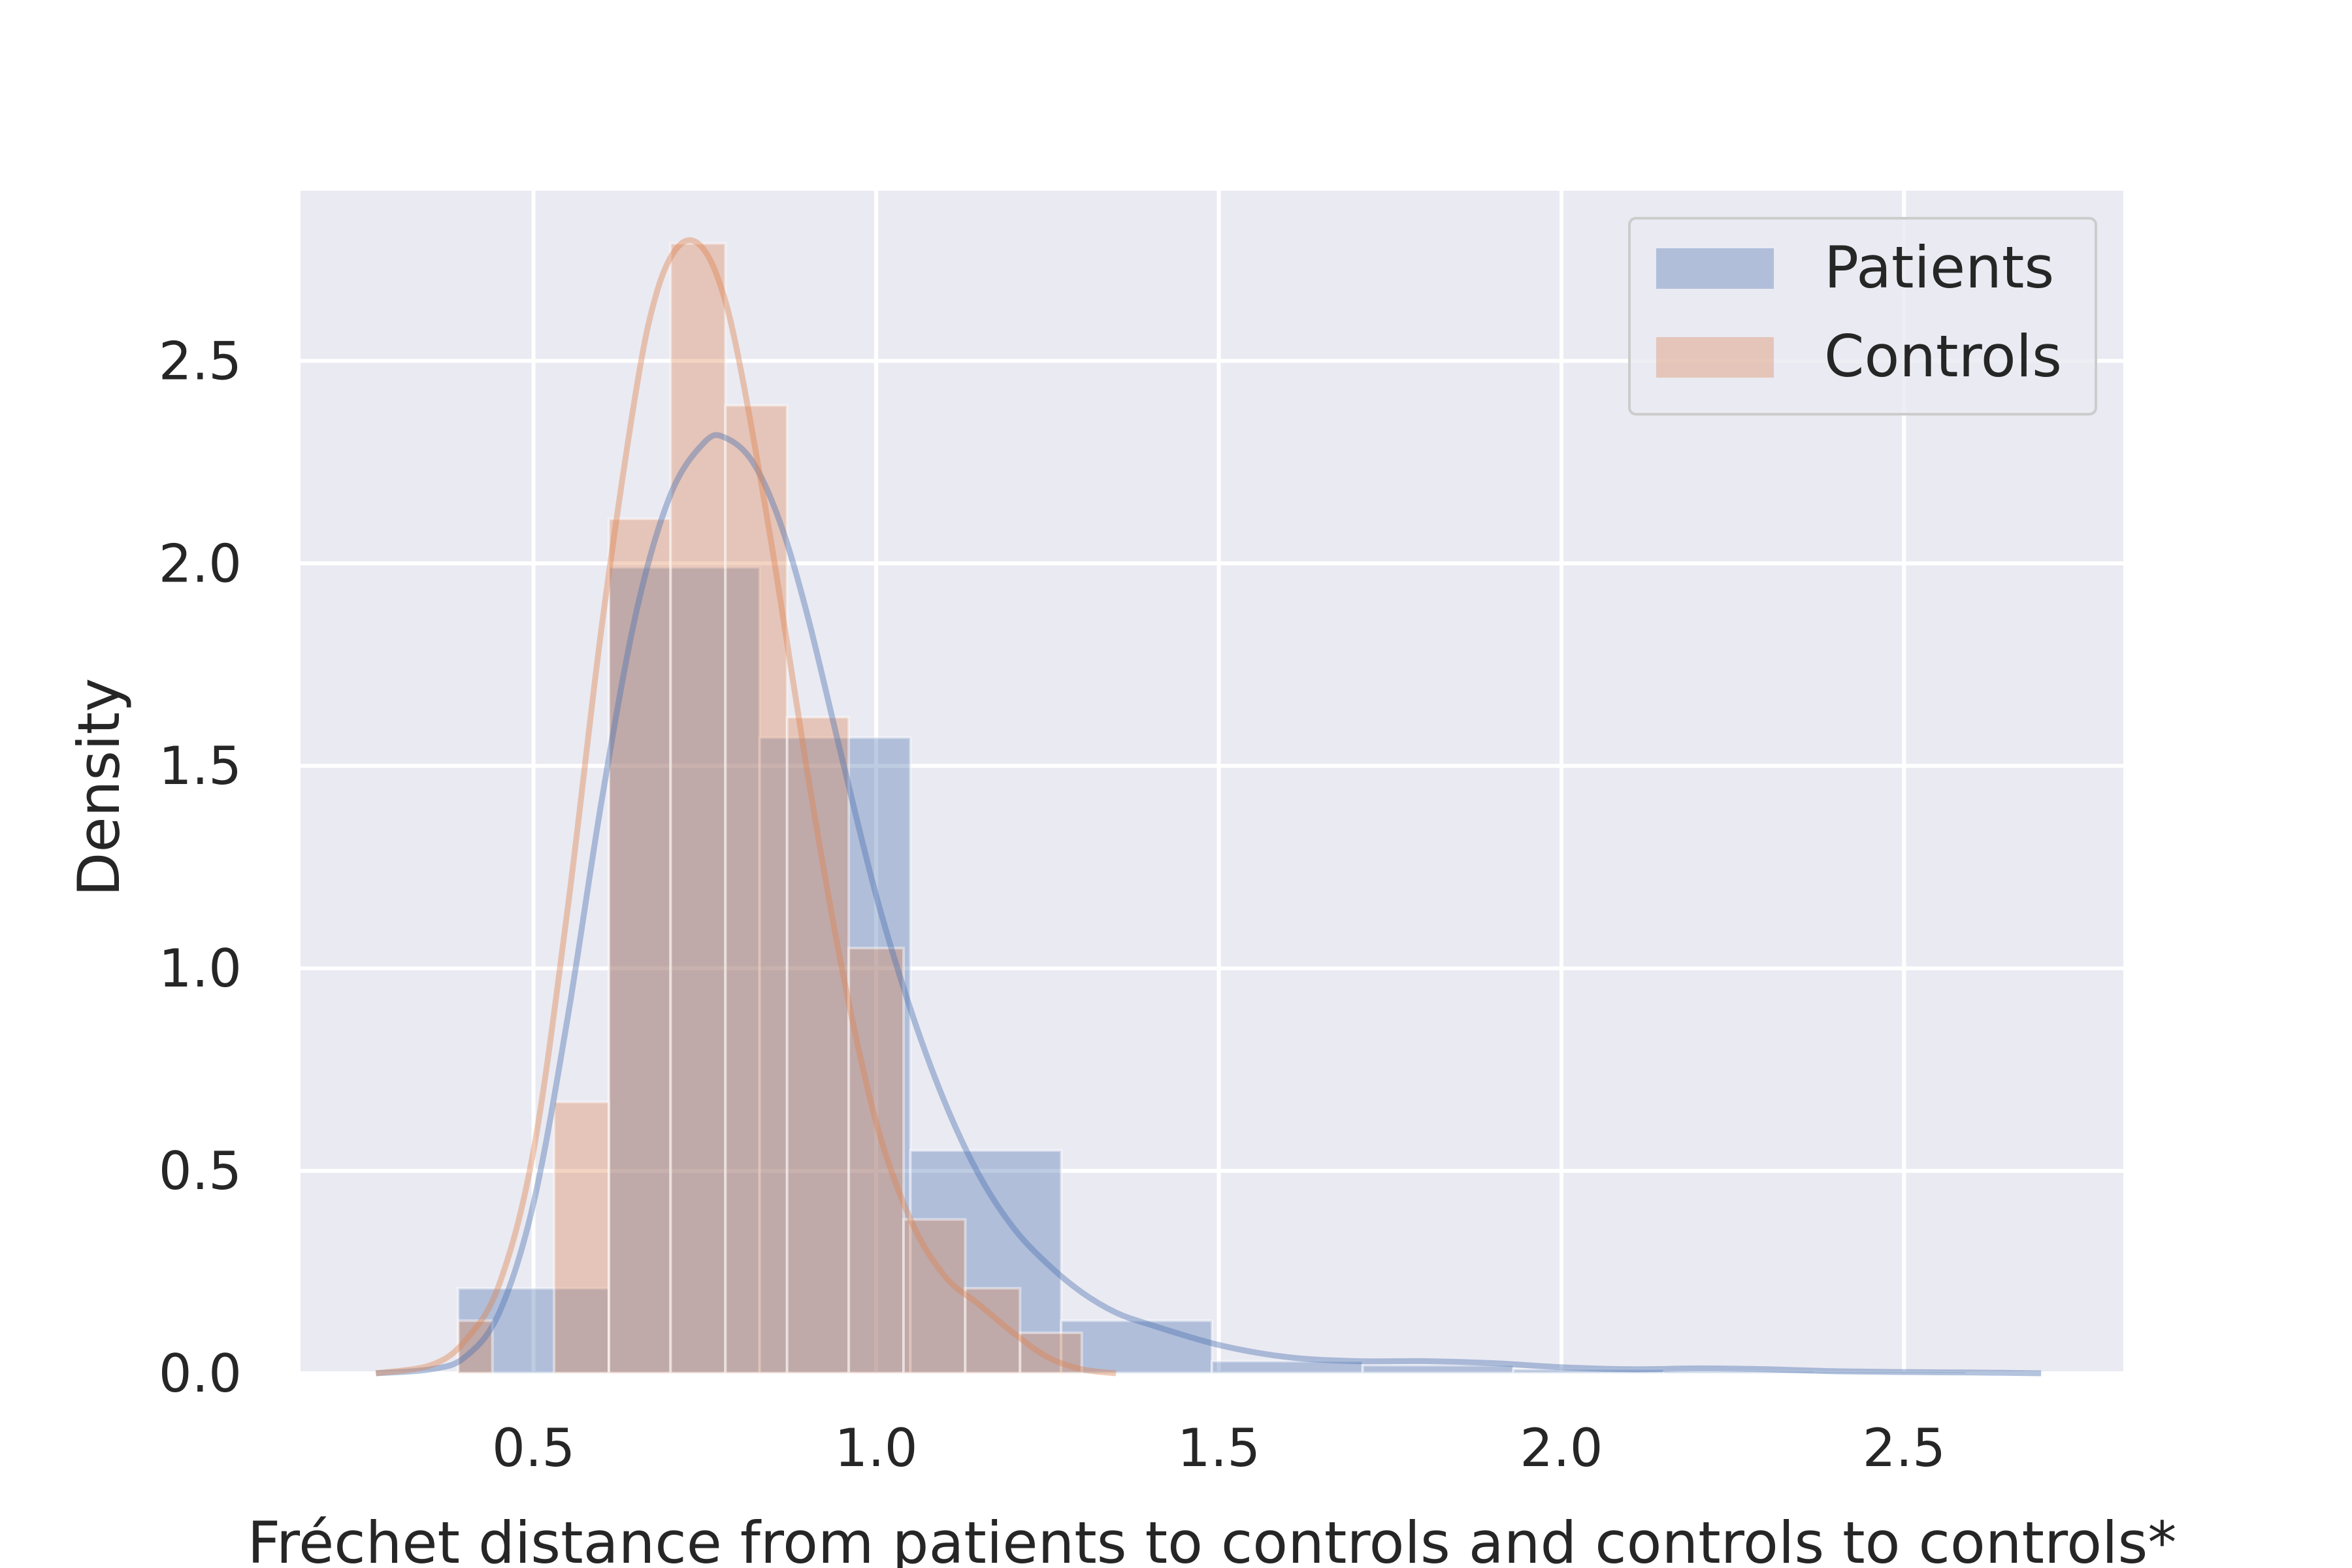 This screenshot has width=2352, height=1568. What do you see at coordinates (1715, 268) in the screenshot?
I see `legend-swatch-patients` at bounding box center [1715, 268].